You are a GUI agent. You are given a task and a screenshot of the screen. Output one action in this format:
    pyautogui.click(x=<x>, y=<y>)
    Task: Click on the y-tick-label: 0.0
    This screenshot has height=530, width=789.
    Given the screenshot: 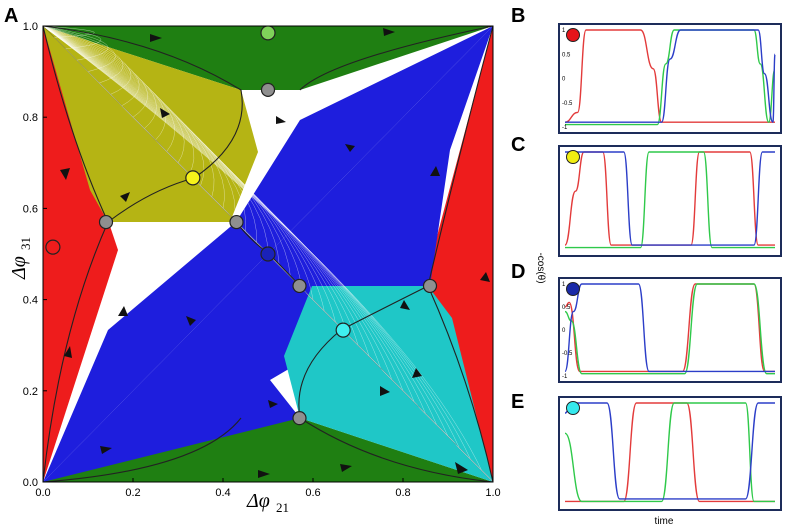 What is the action you would take?
    pyautogui.click(x=30, y=483)
    